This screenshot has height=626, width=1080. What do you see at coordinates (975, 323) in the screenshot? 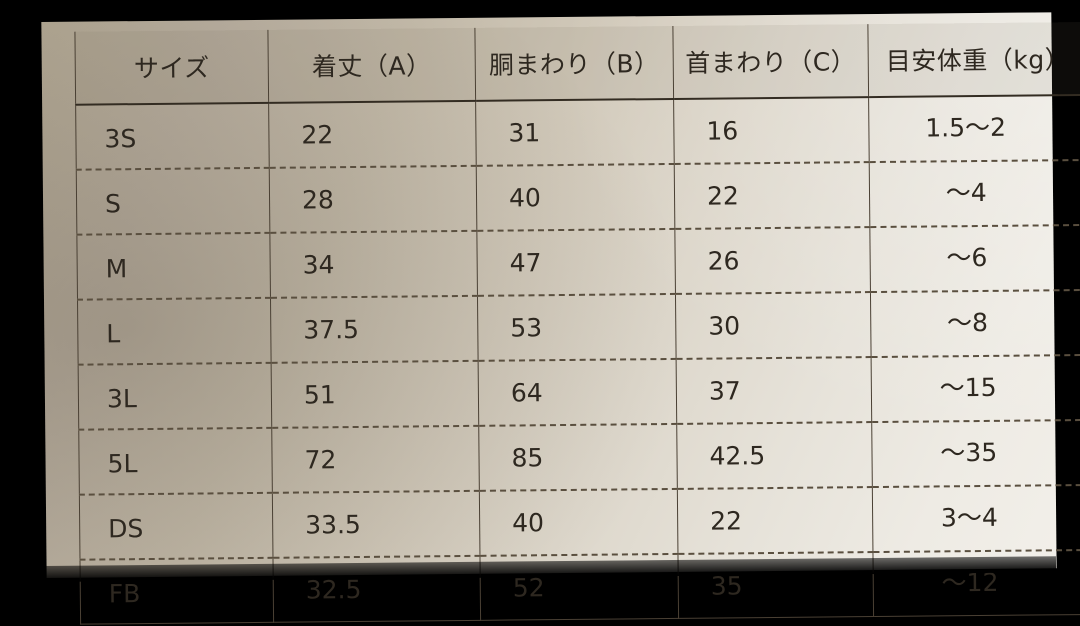
I see `cell-weight: 〜8` at bounding box center [975, 323].